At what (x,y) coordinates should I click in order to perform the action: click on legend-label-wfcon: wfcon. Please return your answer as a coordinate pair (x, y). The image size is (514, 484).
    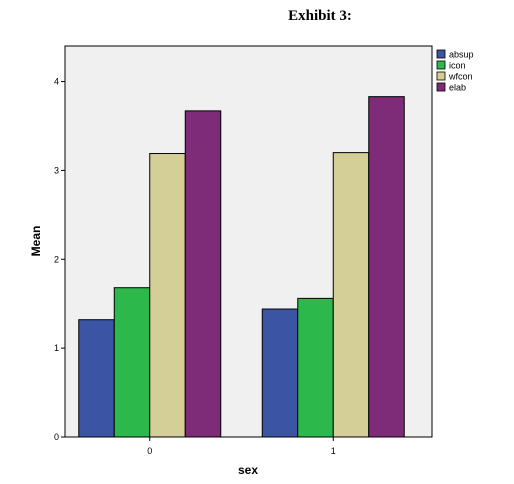
    Looking at the image, I should click on (460, 77).